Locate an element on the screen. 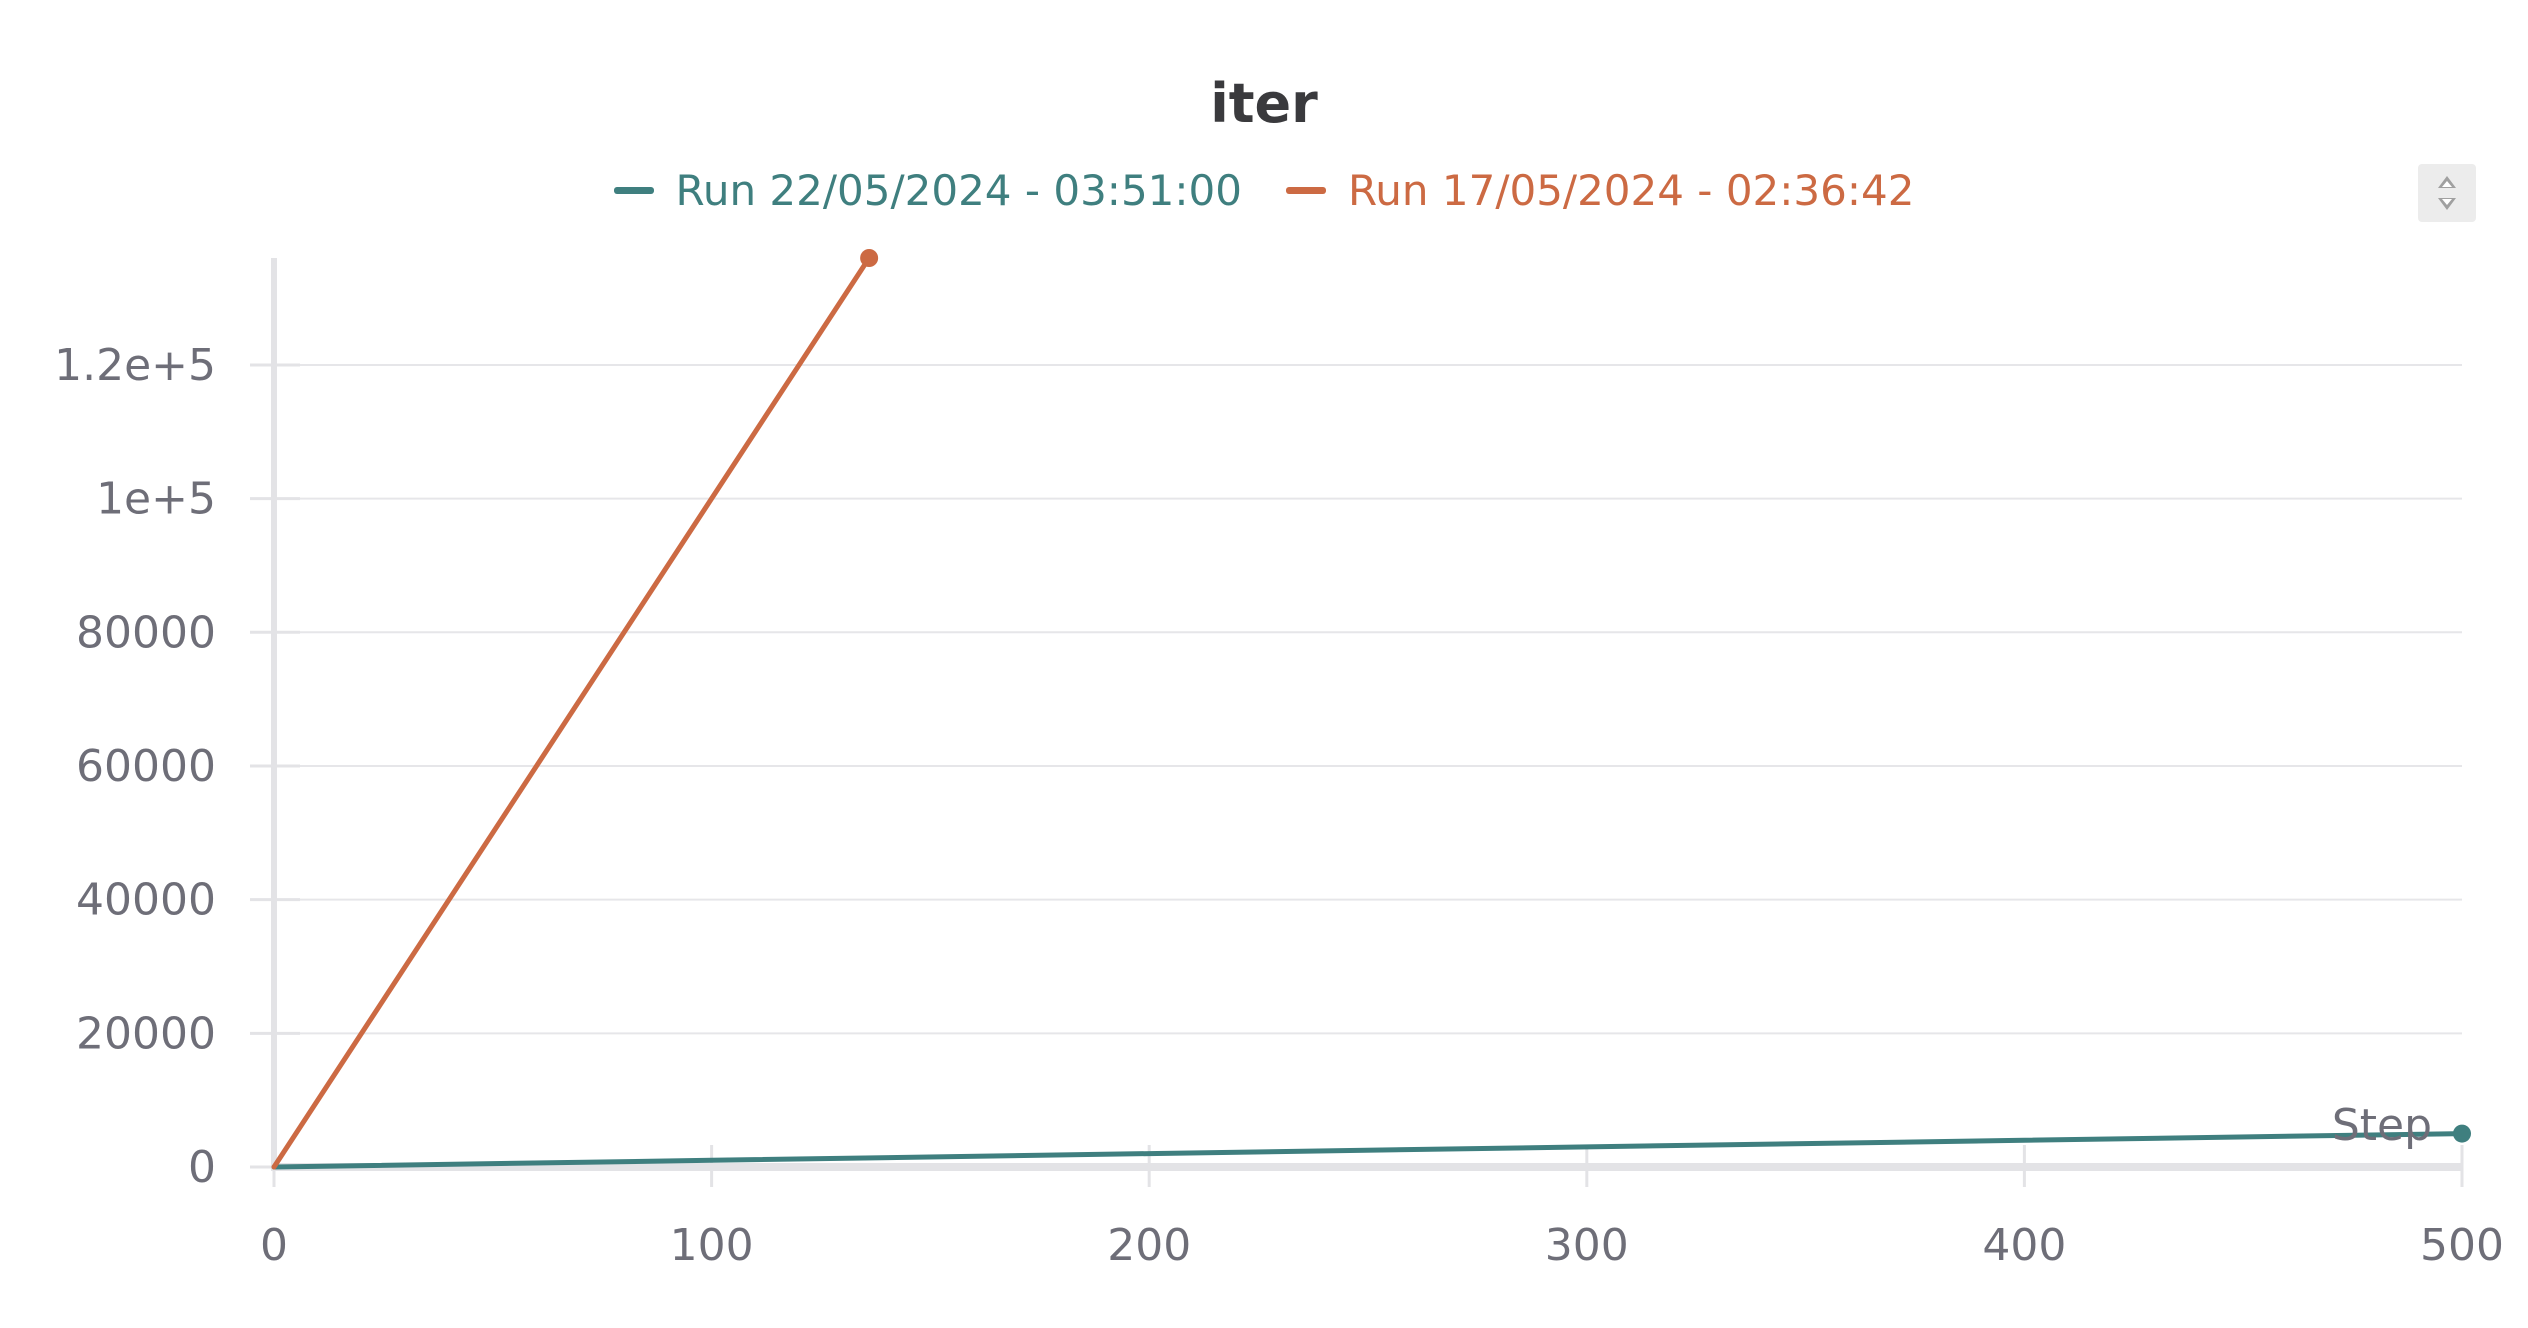 The image size is (2528, 1328). x-tick-label: 400 is located at coordinates (2024, 1245).